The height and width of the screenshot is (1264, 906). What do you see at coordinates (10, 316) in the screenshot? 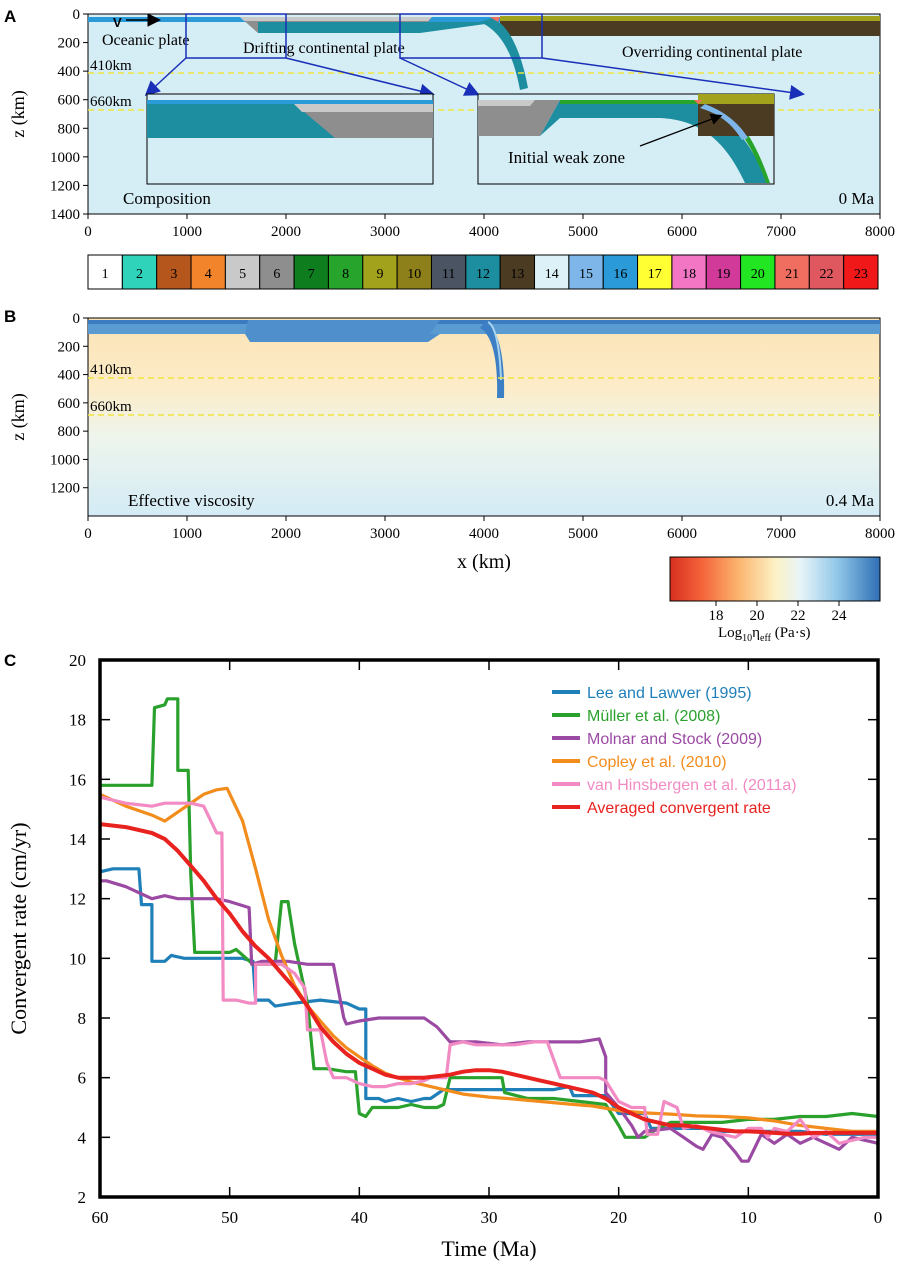
I see `panel-b-label: B` at bounding box center [10, 316].